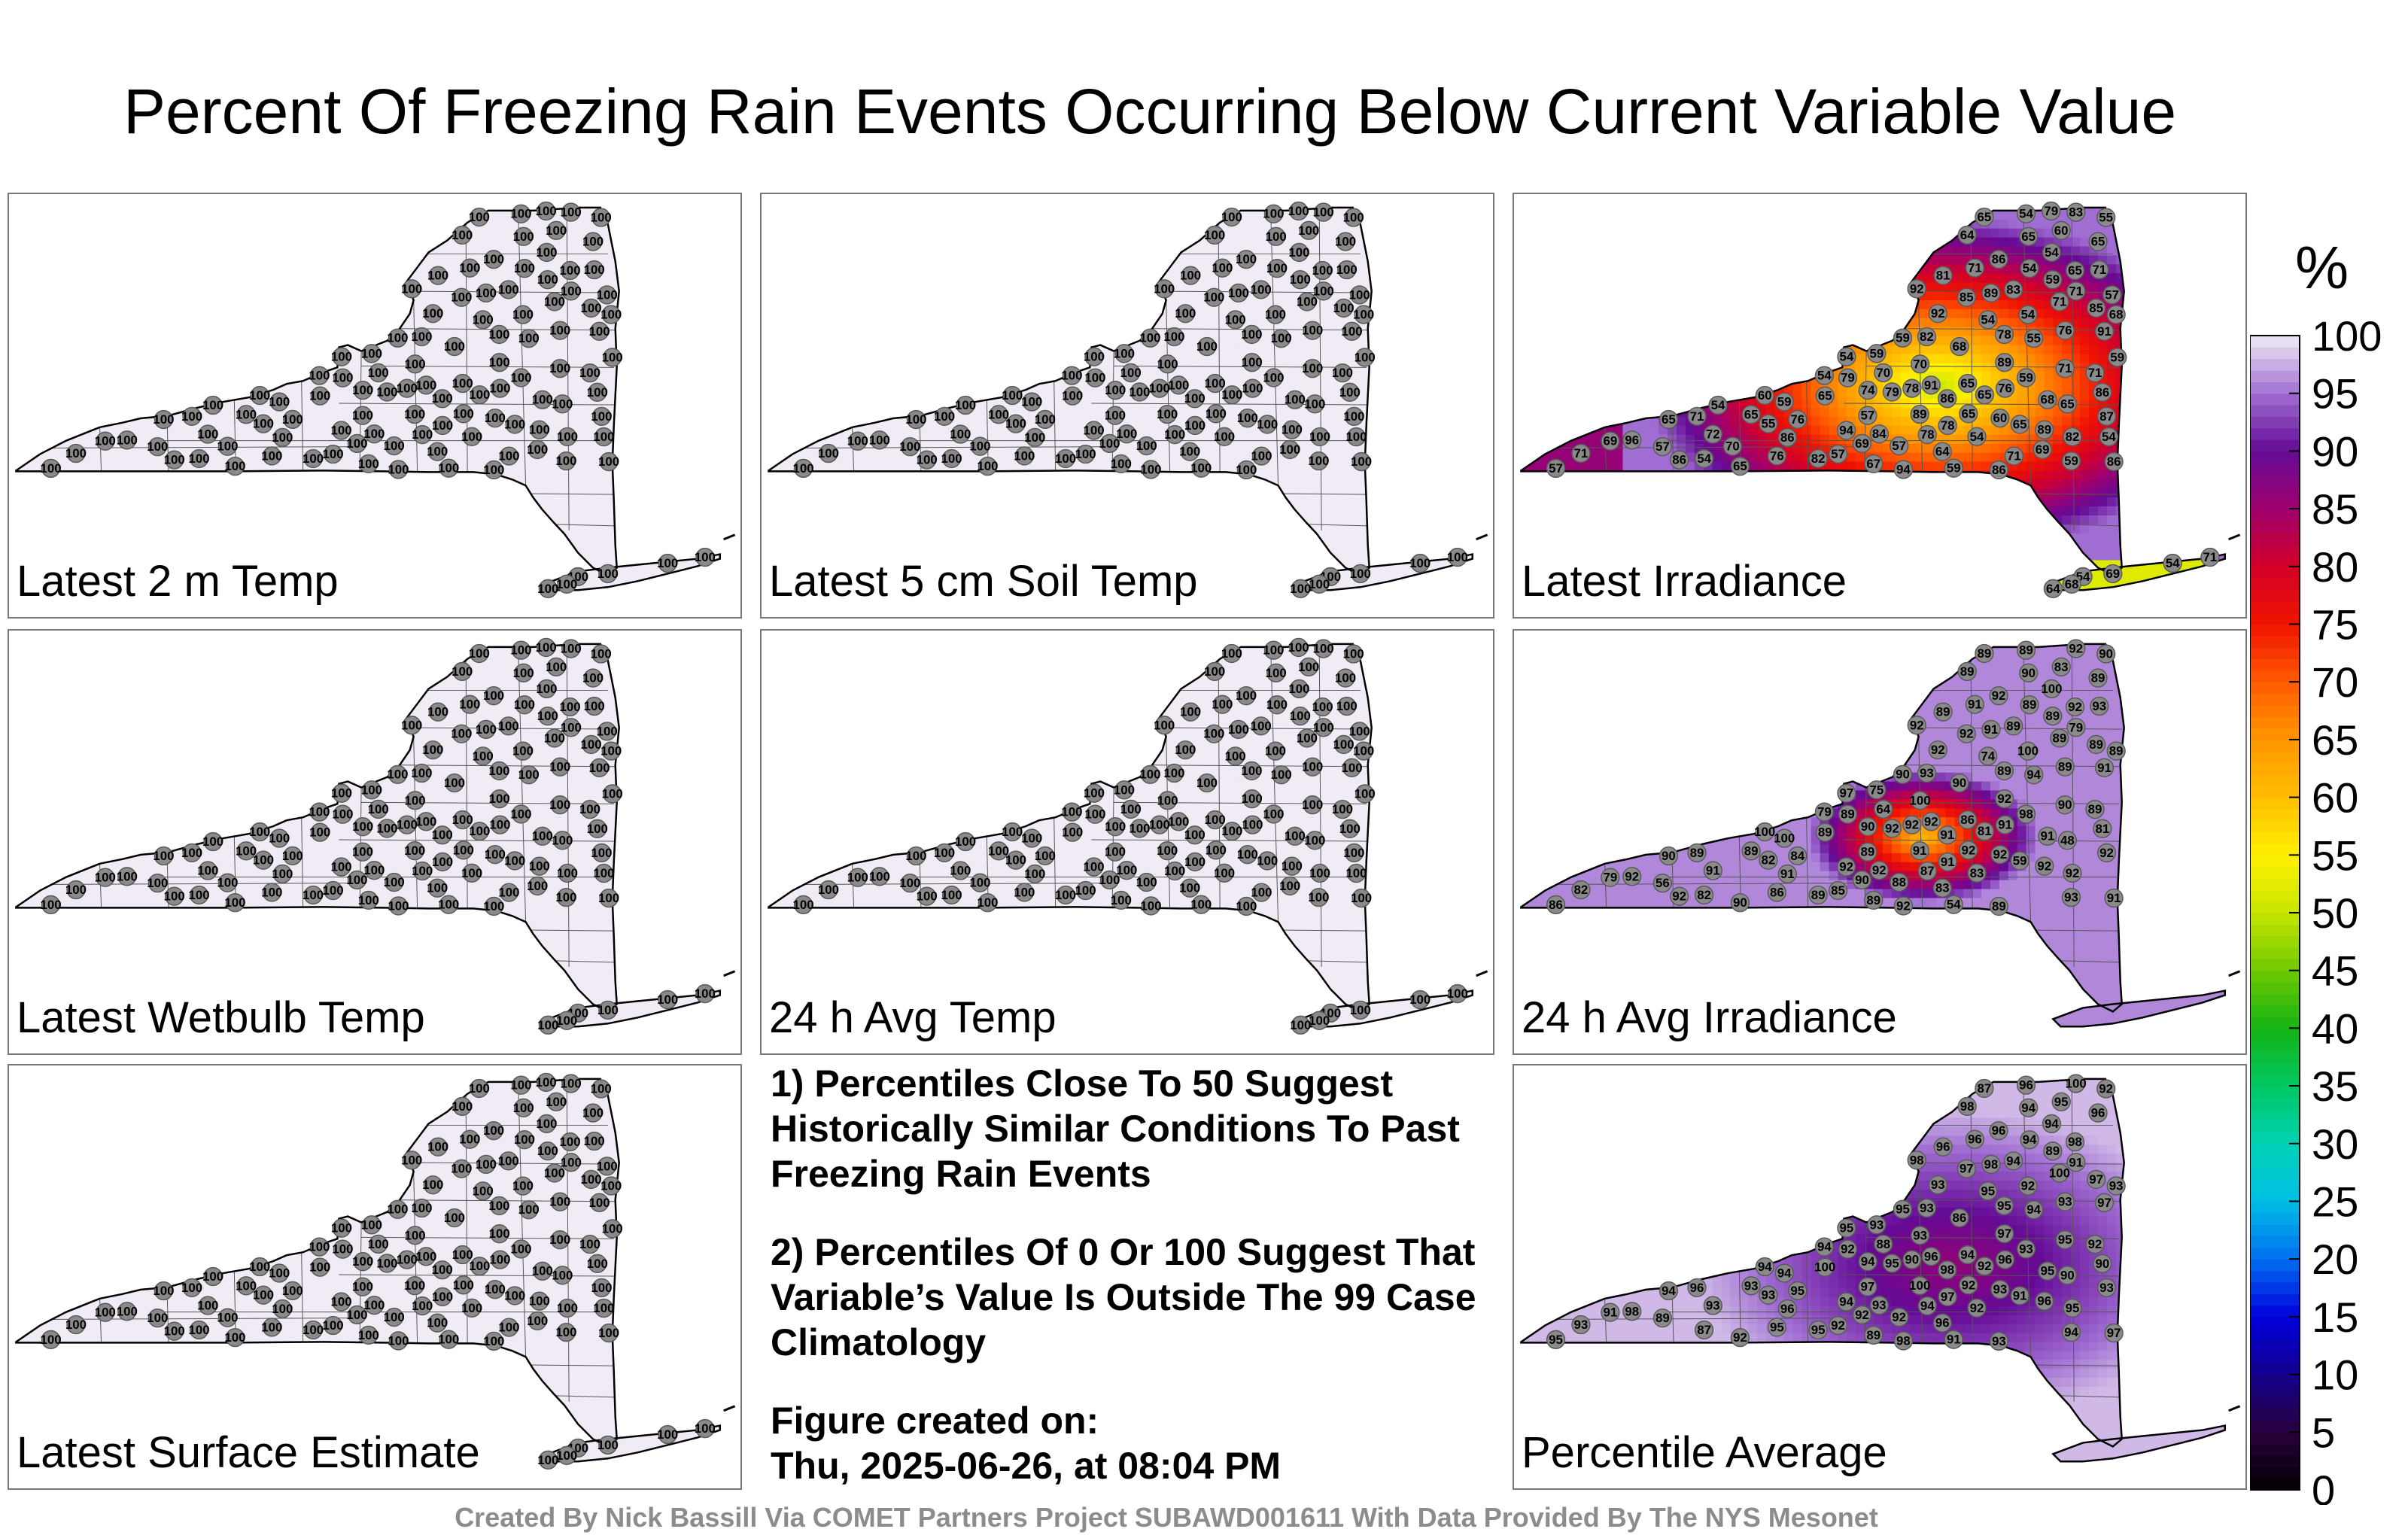 The height and width of the screenshot is (1535, 2408). What do you see at coordinates (1975, 1139) in the screenshot?
I see `station-value: 96` at bounding box center [1975, 1139].